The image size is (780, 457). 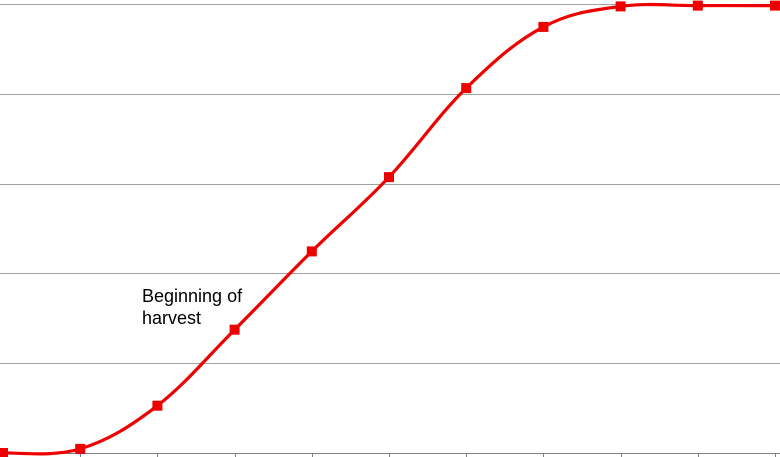 I want to click on x-axis, so click(x=390, y=455).